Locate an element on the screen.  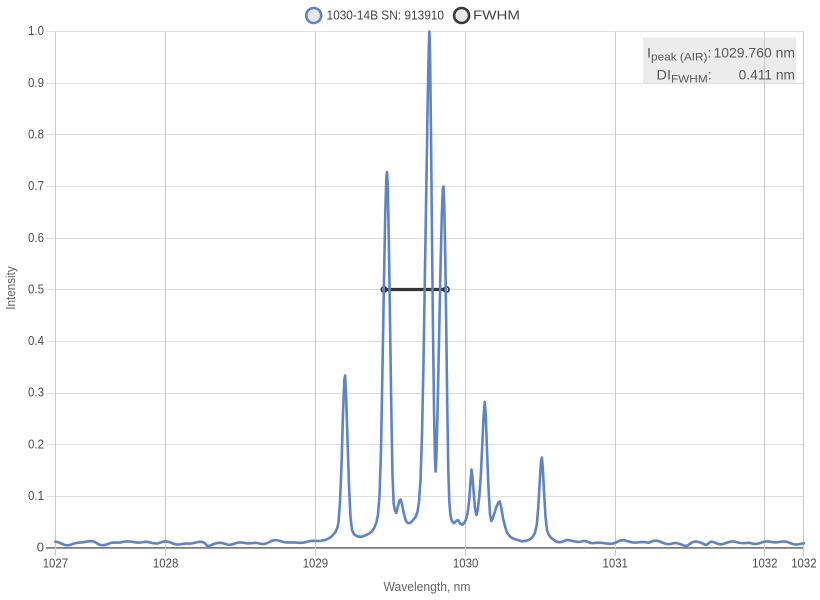
svg-text: 0.5 is located at coordinates (36, 288).